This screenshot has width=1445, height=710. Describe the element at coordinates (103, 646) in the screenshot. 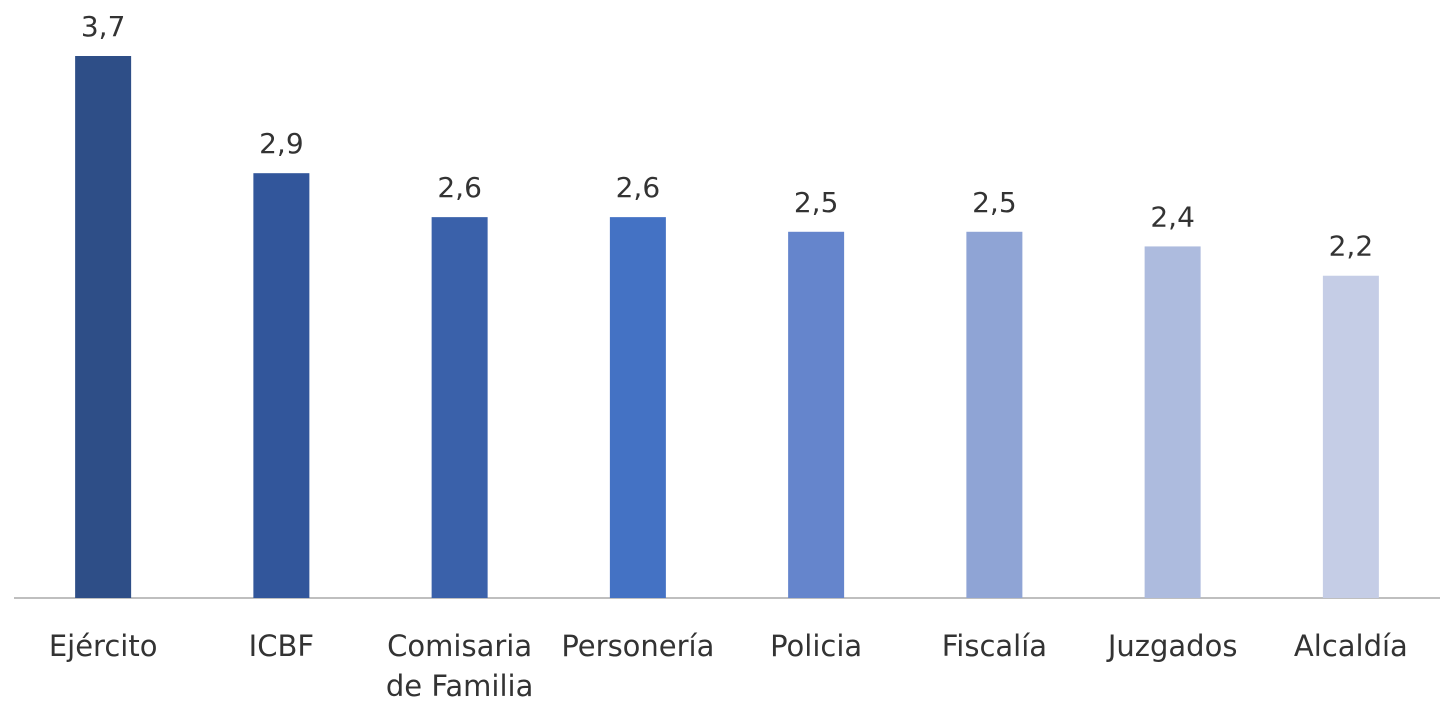

I see `x-tick-label: Ejército` at that location.